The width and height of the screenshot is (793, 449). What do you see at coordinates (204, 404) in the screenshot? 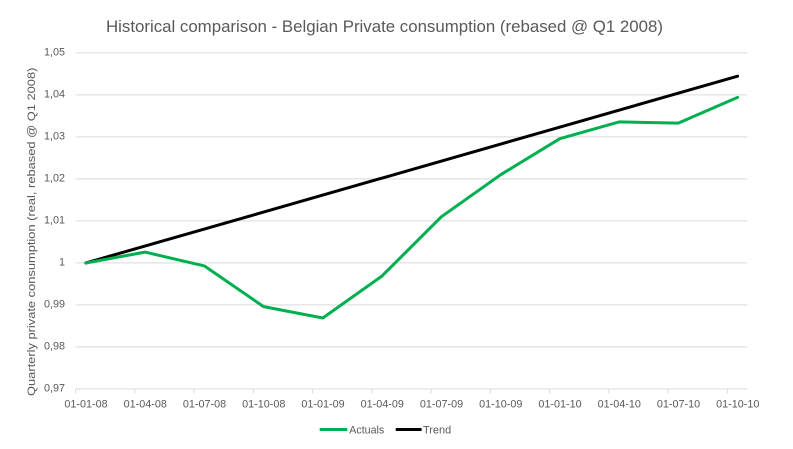
I see `svg-text: 01-07-08` at bounding box center [204, 404].